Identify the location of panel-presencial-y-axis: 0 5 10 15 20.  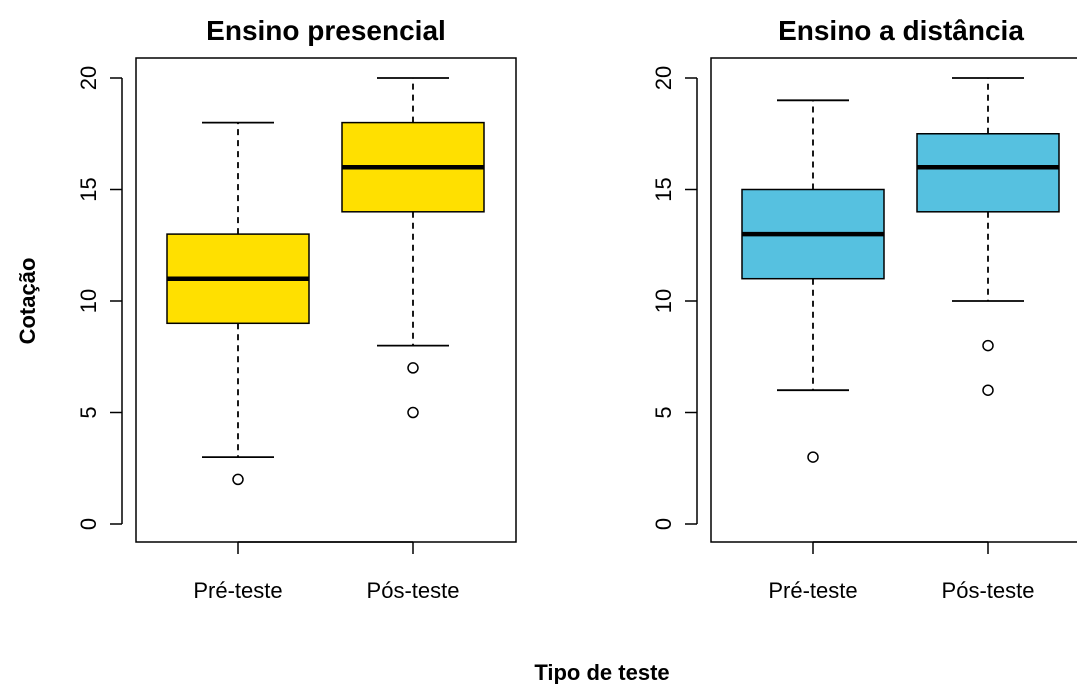
(99, 298).